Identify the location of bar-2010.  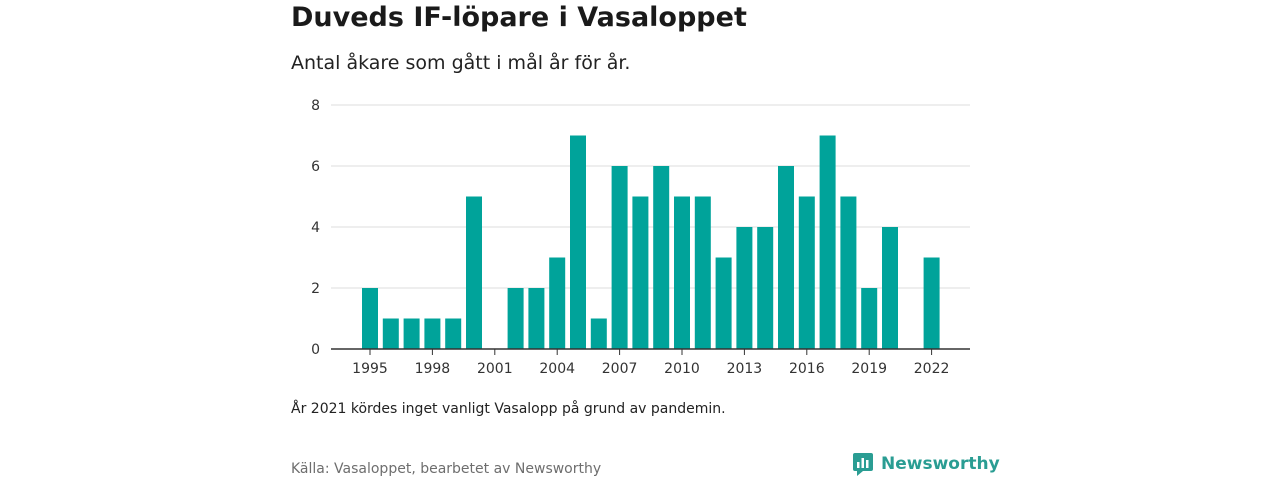
(682, 272).